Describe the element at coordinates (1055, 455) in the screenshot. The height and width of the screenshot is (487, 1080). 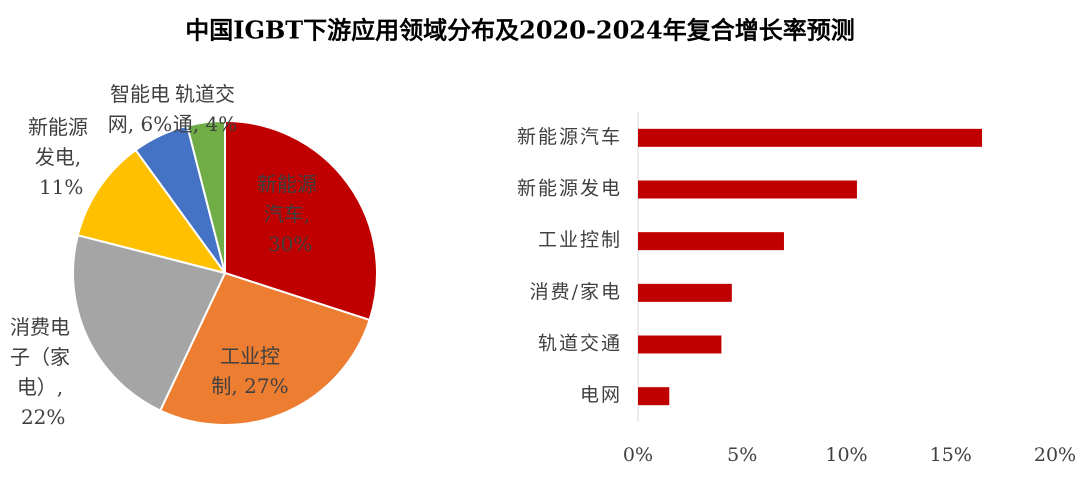
I see `x-tick-label: 20%` at that location.